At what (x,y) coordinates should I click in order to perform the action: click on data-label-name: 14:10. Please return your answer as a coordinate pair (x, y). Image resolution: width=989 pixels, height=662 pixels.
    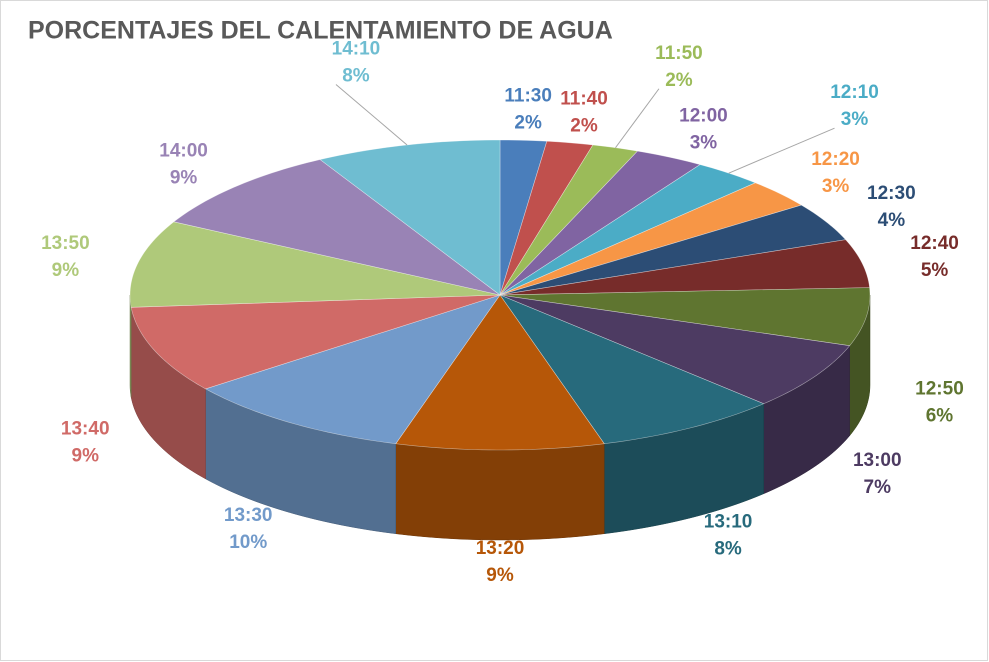
    Looking at the image, I should click on (356, 48).